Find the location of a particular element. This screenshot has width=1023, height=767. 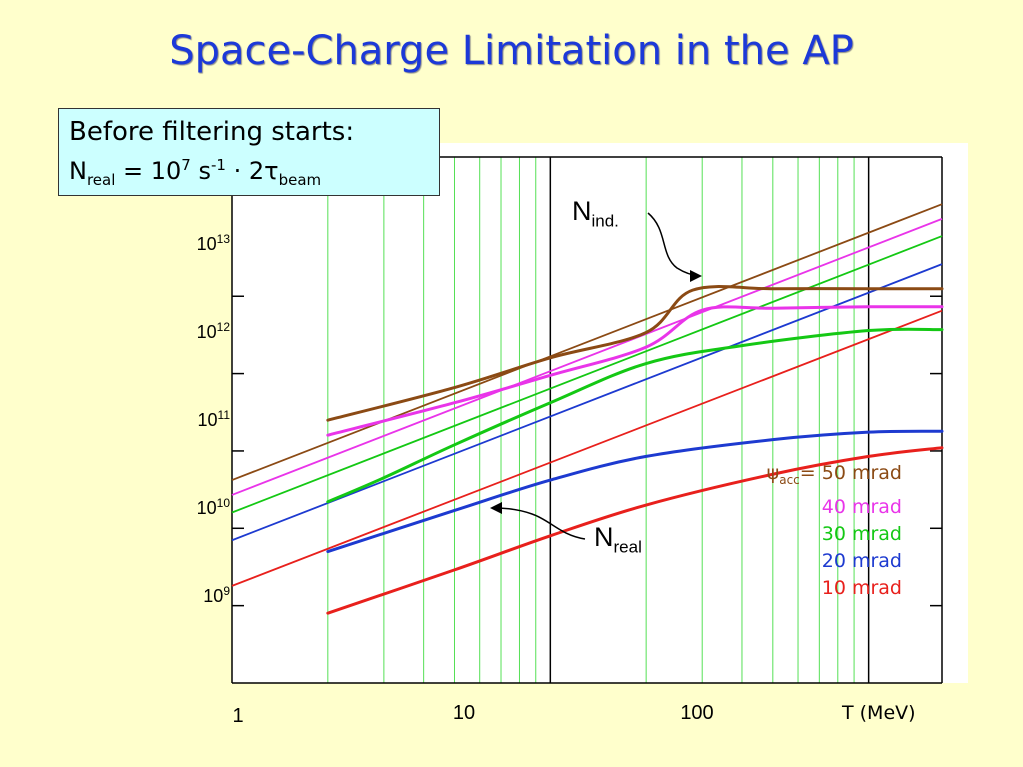

annotation-arrows is located at coordinates (596, 376).